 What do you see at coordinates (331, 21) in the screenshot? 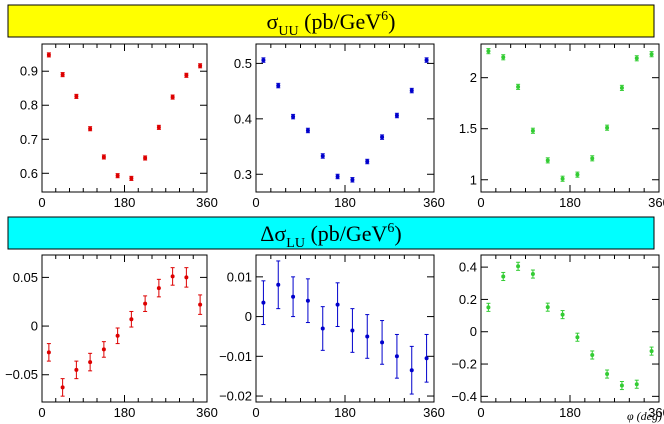
I see `banner-sigma-uu: σUU (pb/GeV6)` at bounding box center [331, 21].